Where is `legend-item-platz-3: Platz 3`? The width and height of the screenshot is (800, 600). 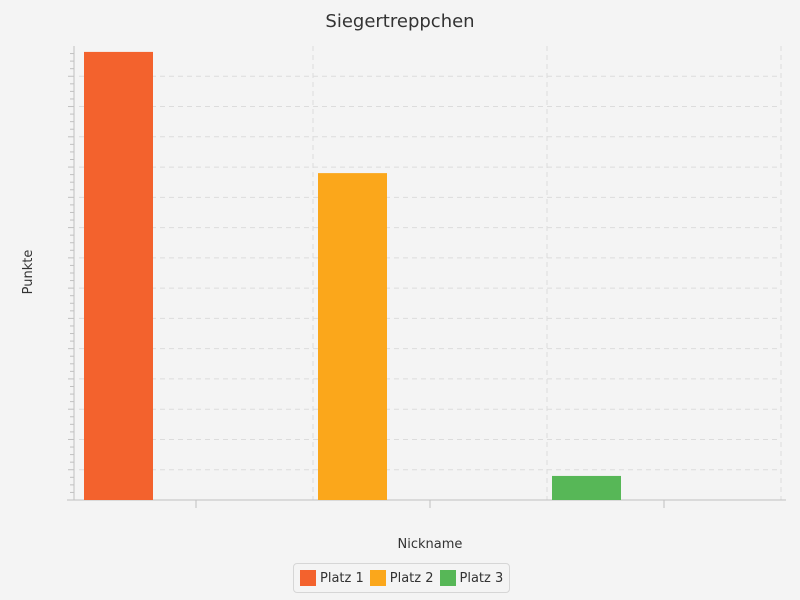
legend-item-platz-3: Platz 3 is located at coordinates (471, 578).